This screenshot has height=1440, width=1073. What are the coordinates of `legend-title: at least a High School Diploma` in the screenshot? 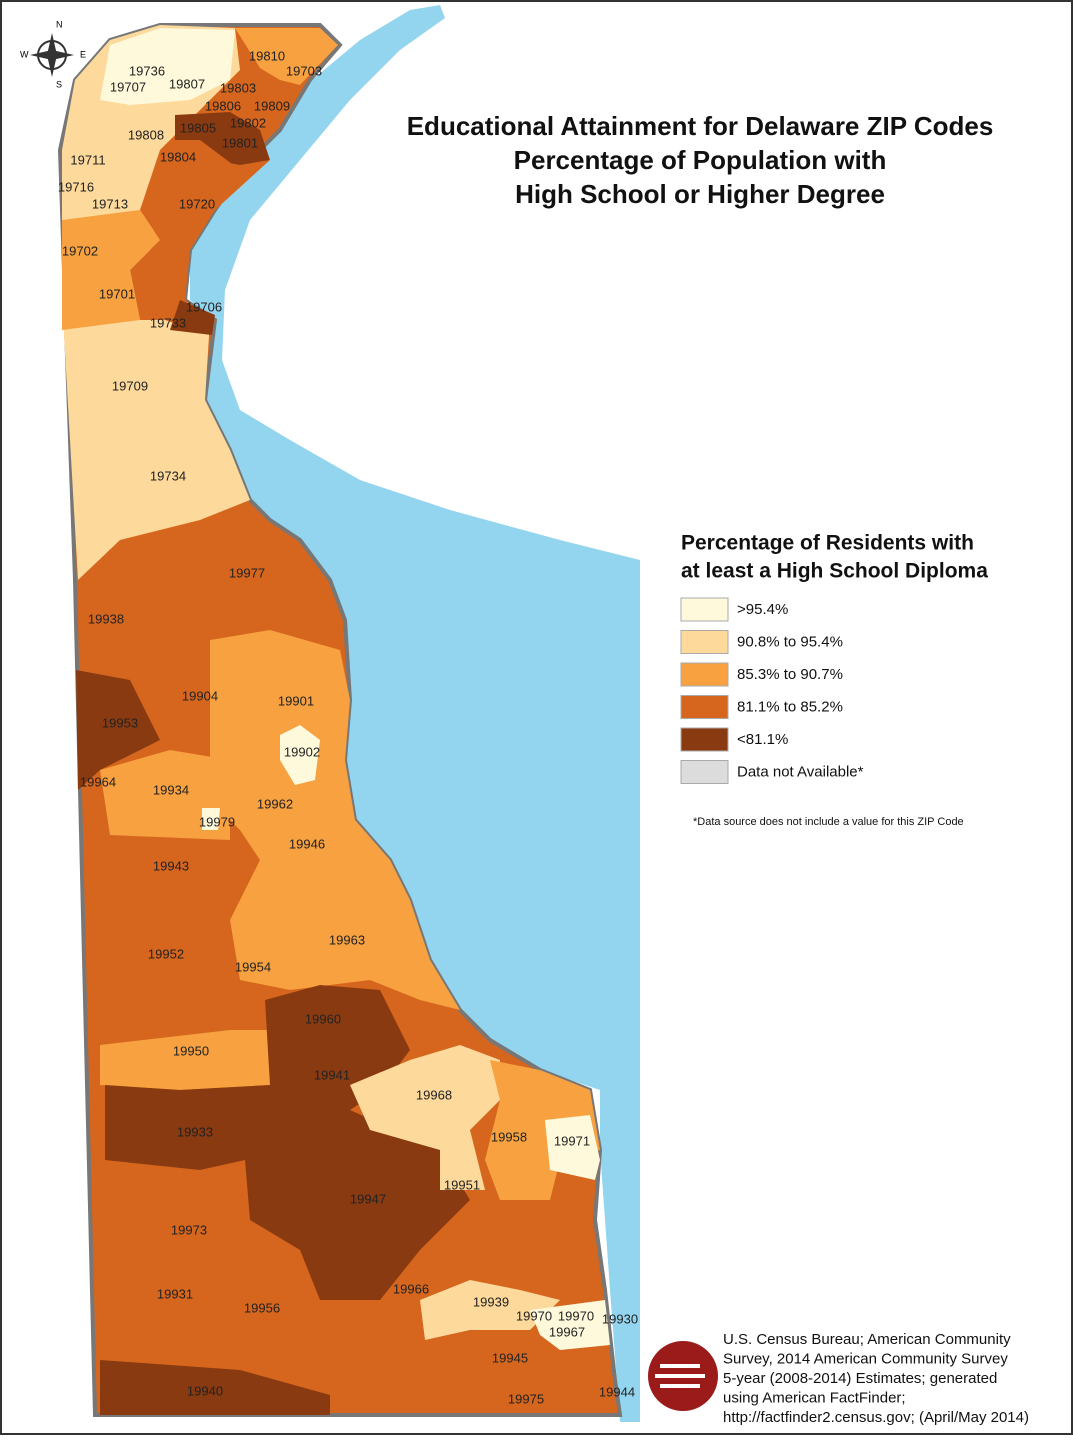 It's located at (834, 571).